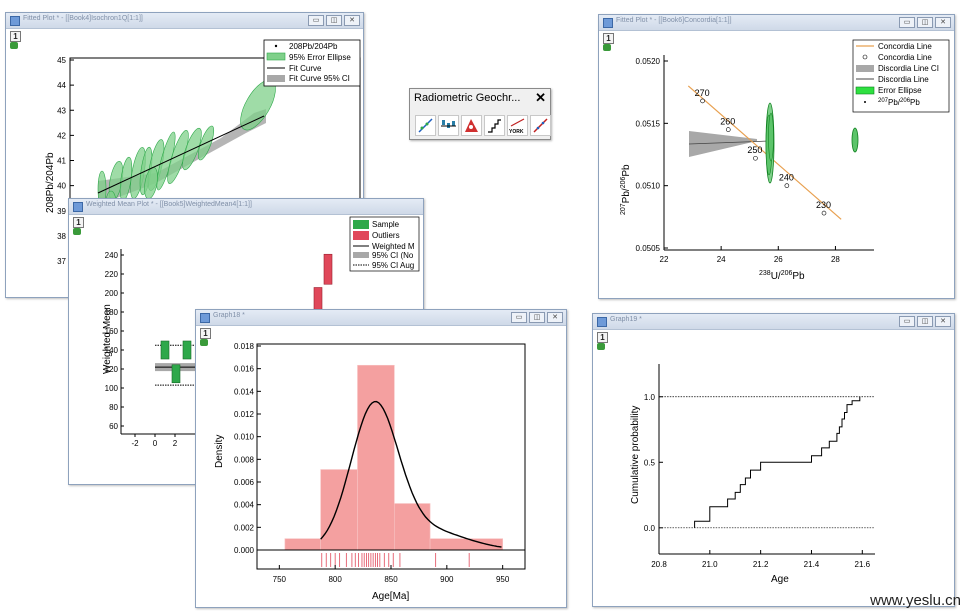 The image size is (965, 611). Describe the element at coordinates (155, 443) in the screenshot. I see `x-tick-label: 0` at that location.